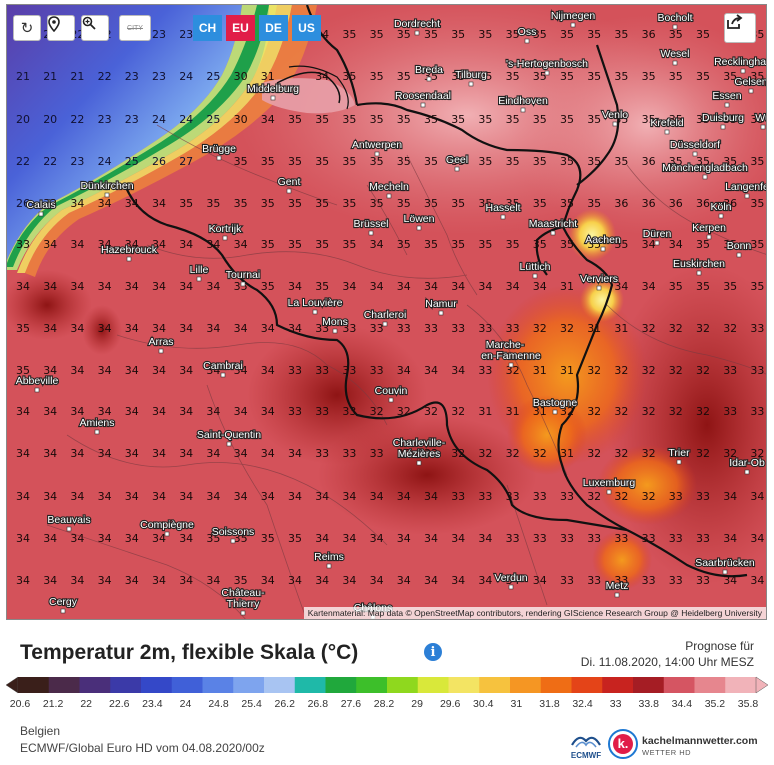  What do you see at coordinates (609, 485) in the screenshot?
I see `city-label: Luxemburg` at bounding box center [609, 485].